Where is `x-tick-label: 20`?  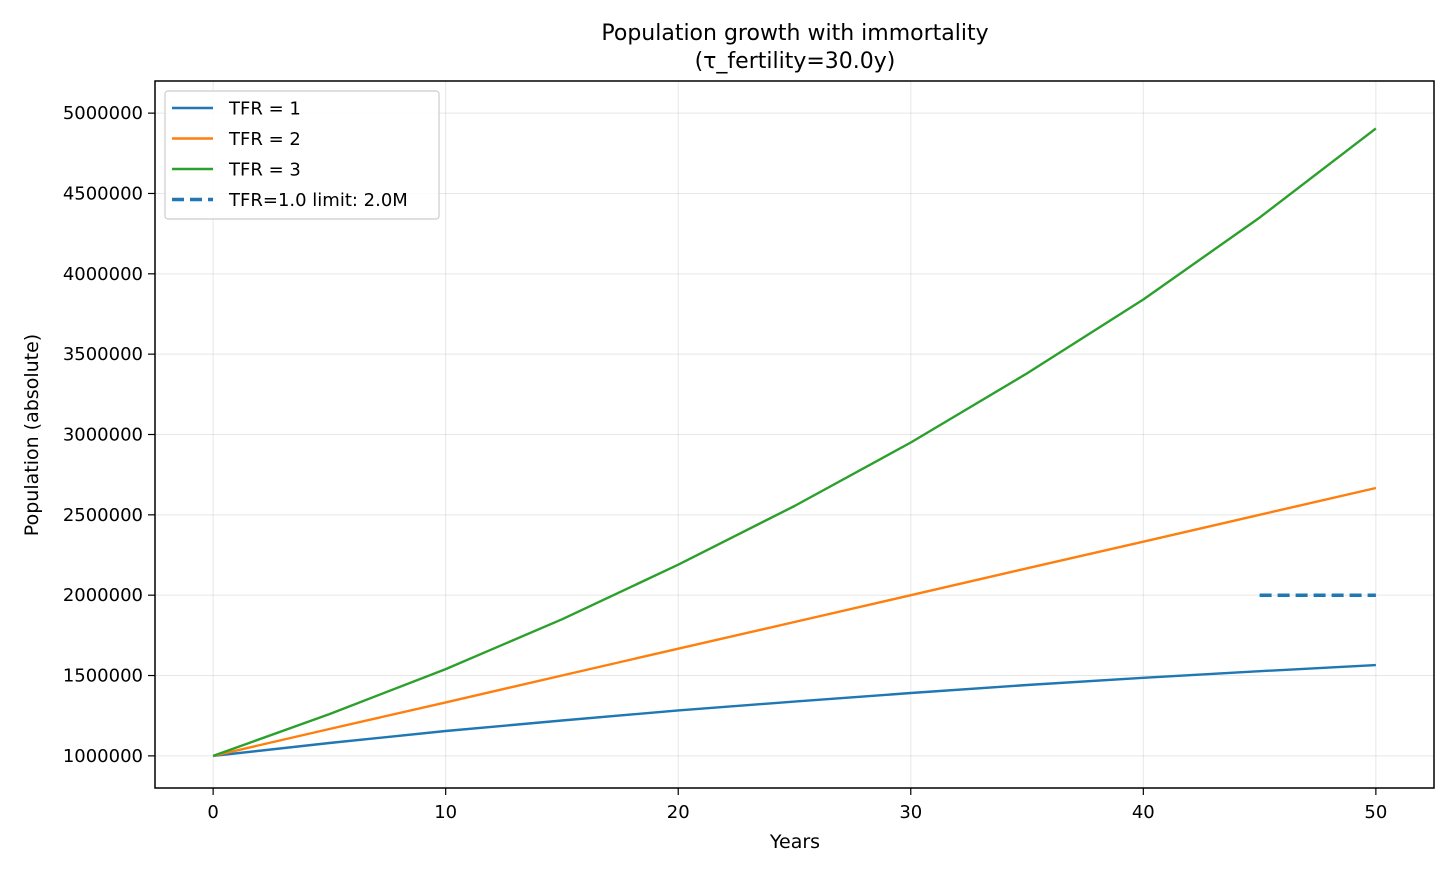
x-tick-label: 20 is located at coordinates (678, 812).